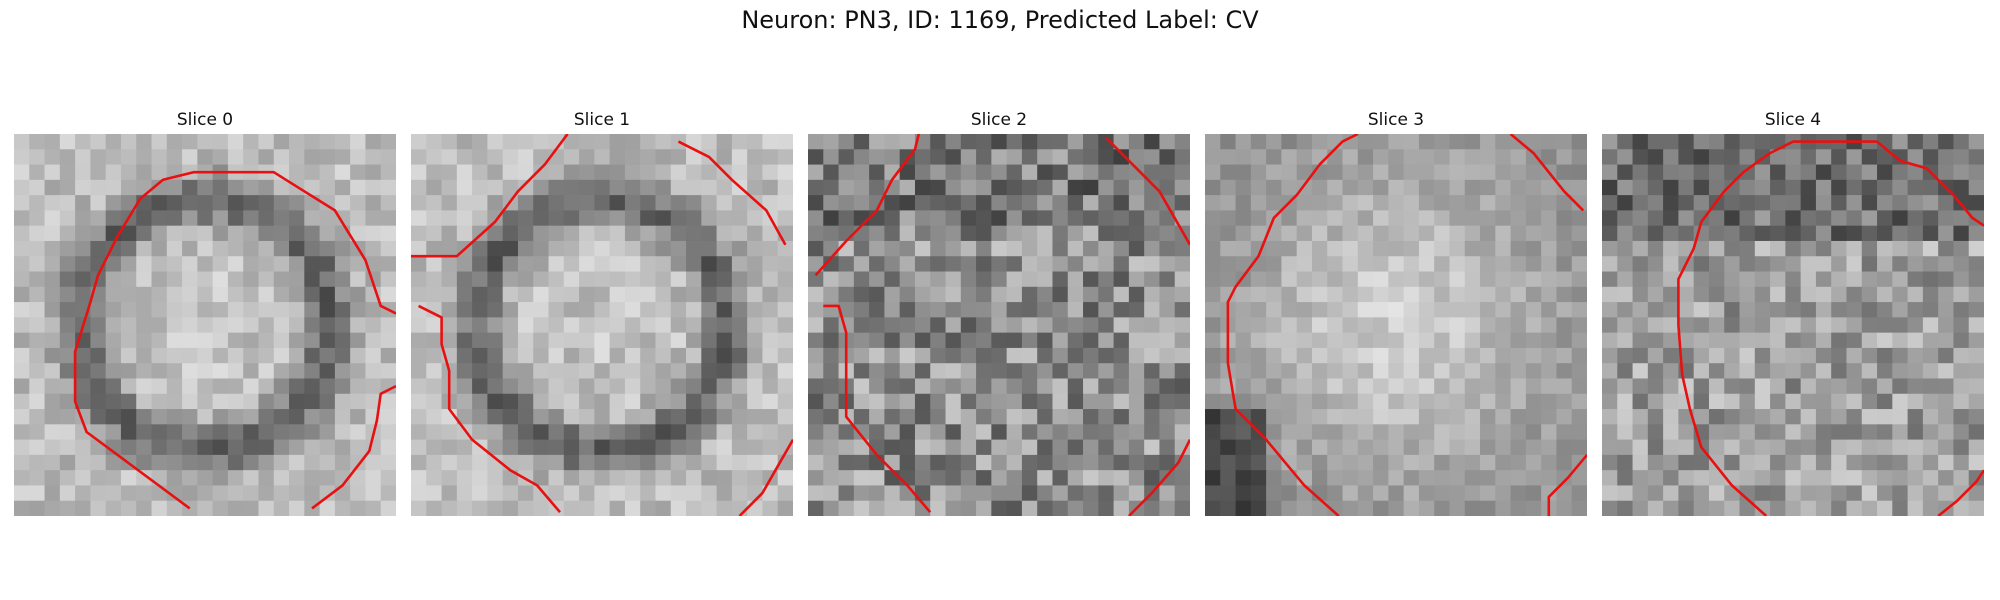 This screenshot has width=2000, height=600. I want to click on slice-panel-0: Slice 0, so click(205, 312).